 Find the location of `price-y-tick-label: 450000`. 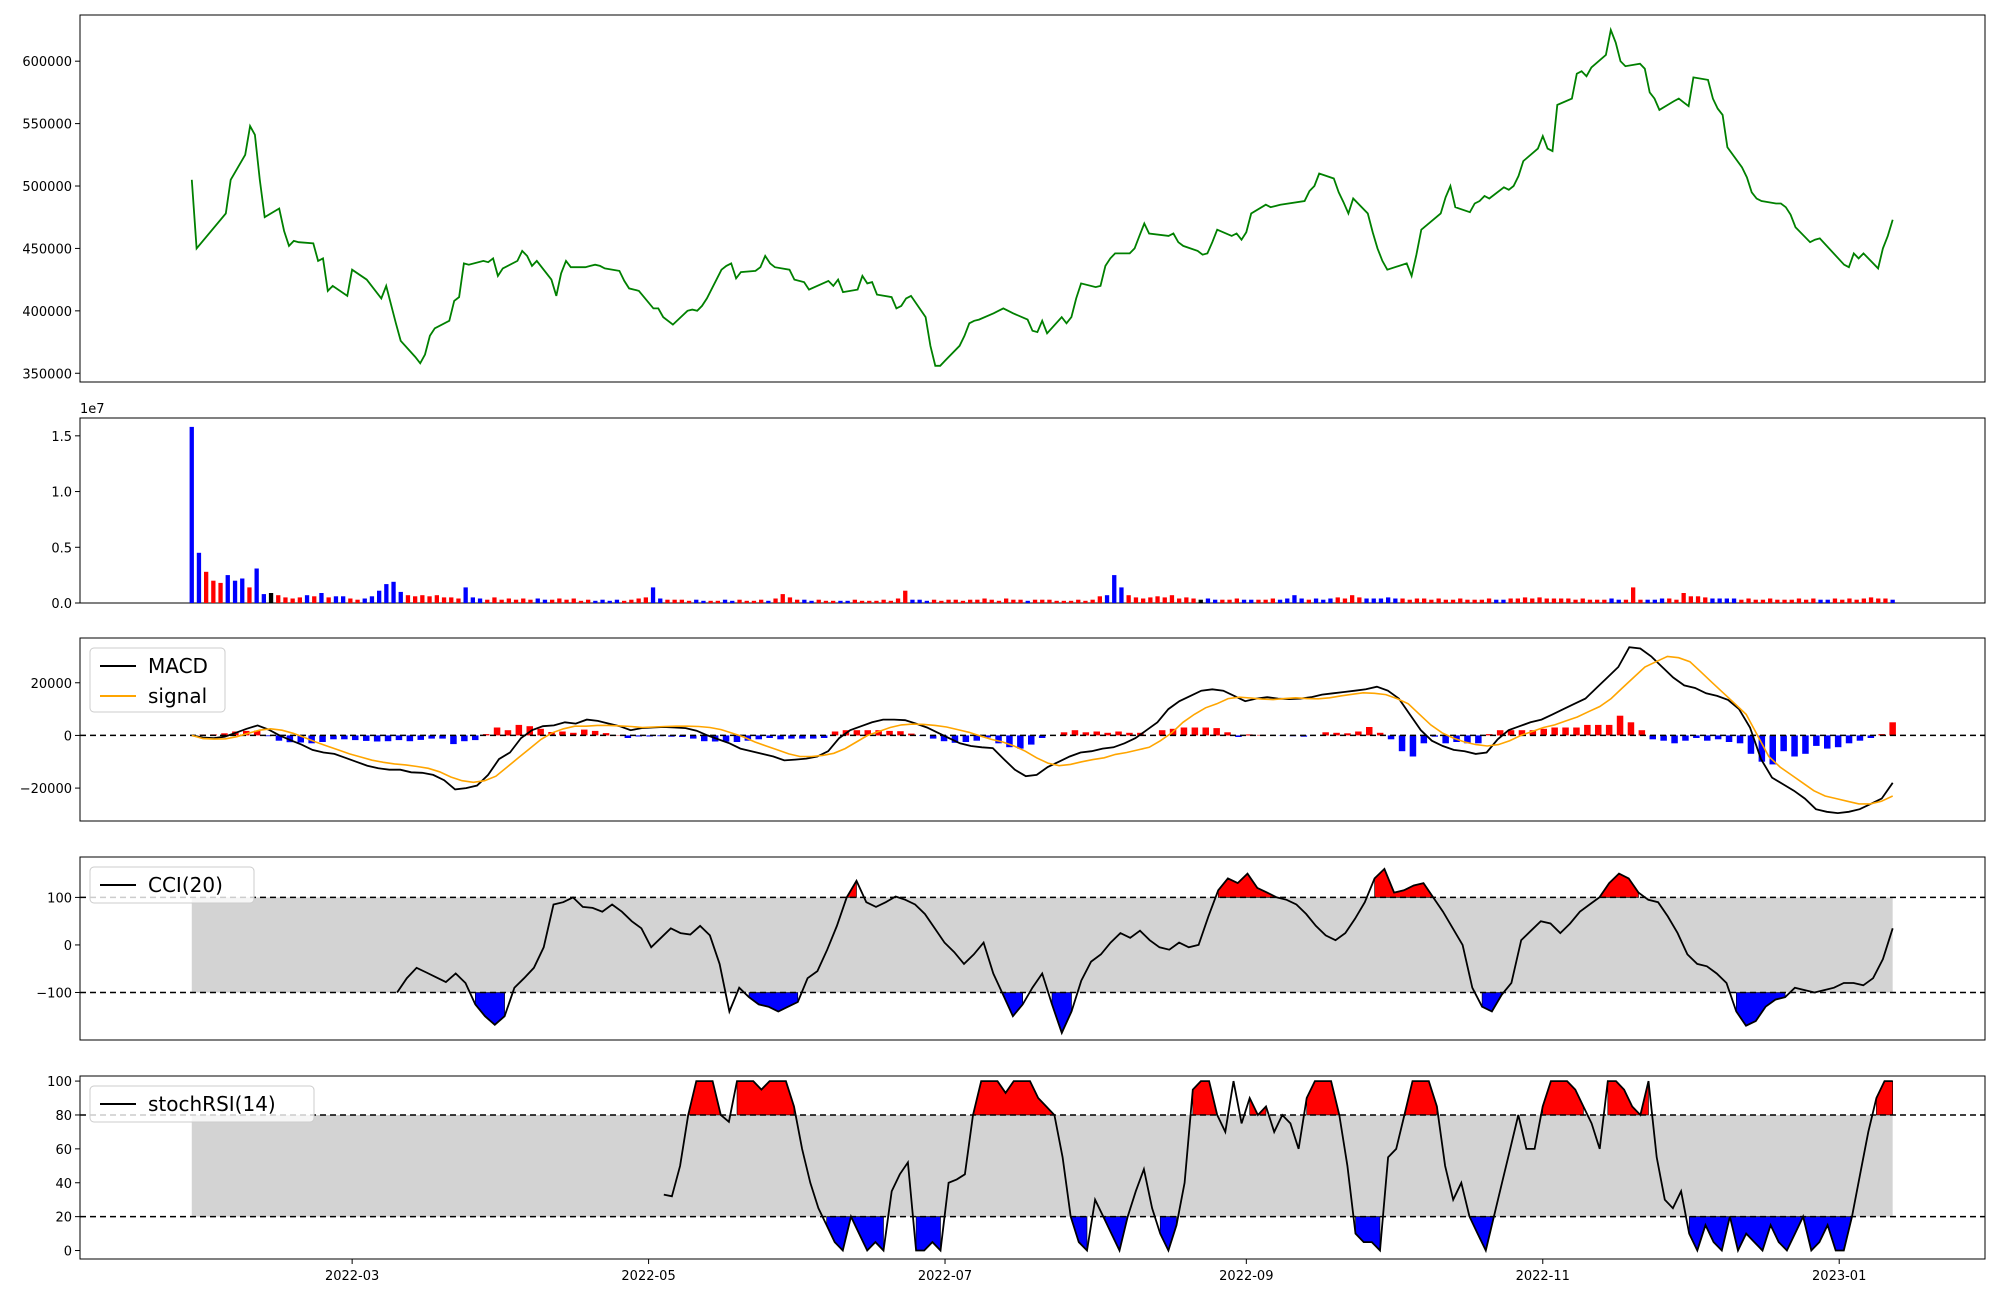

price-y-tick-label: 450000 is located at coordinates (47, 249).